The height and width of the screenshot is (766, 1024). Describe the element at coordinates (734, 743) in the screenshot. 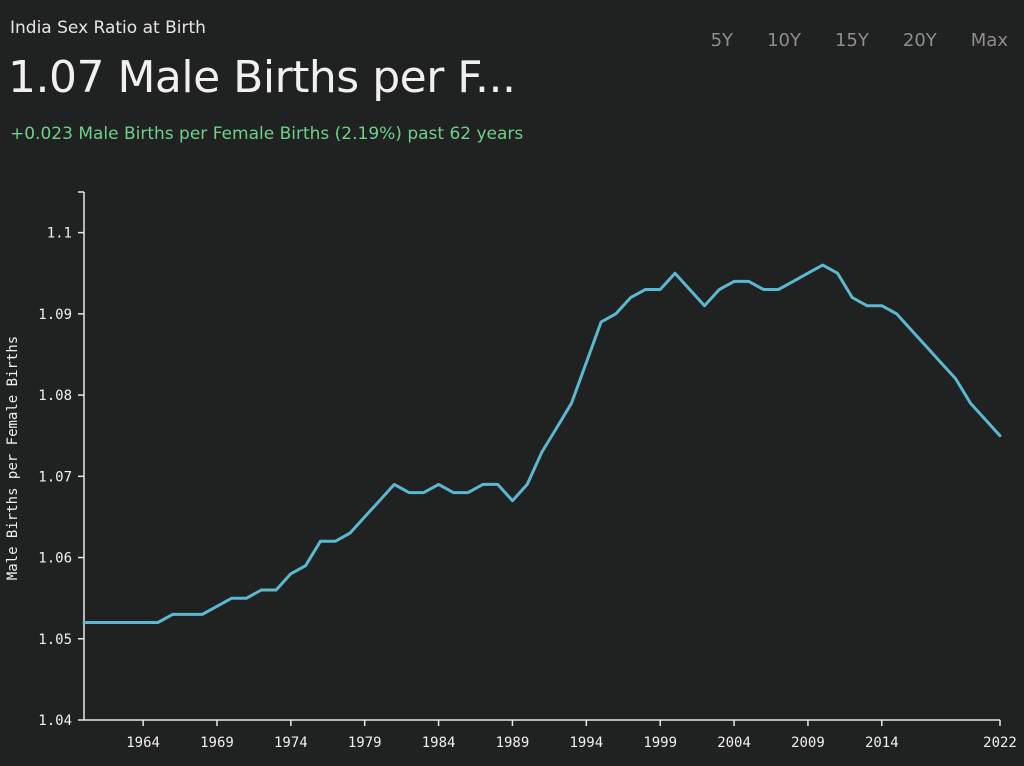

I see `x-tick-label: 2004` at that location.